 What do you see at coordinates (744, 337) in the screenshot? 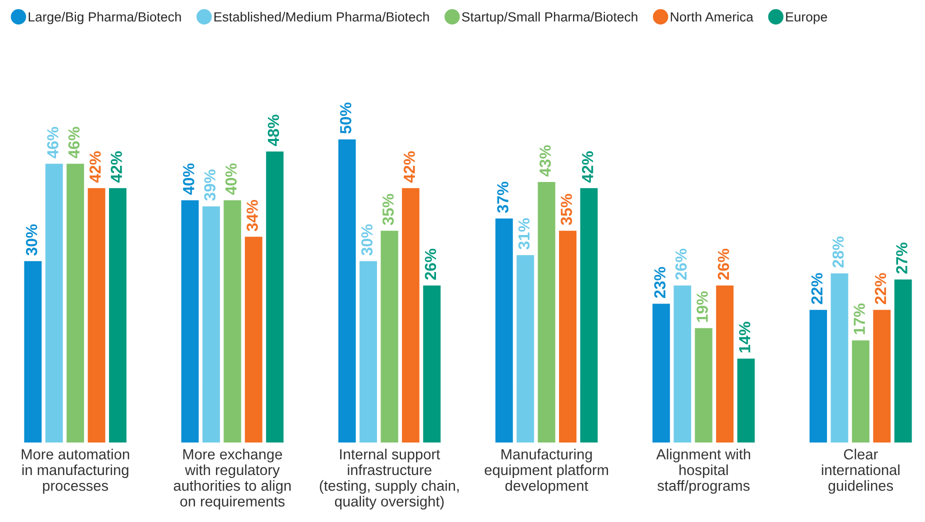
I see `data-label: 14%` at bounding box center [744, 337].